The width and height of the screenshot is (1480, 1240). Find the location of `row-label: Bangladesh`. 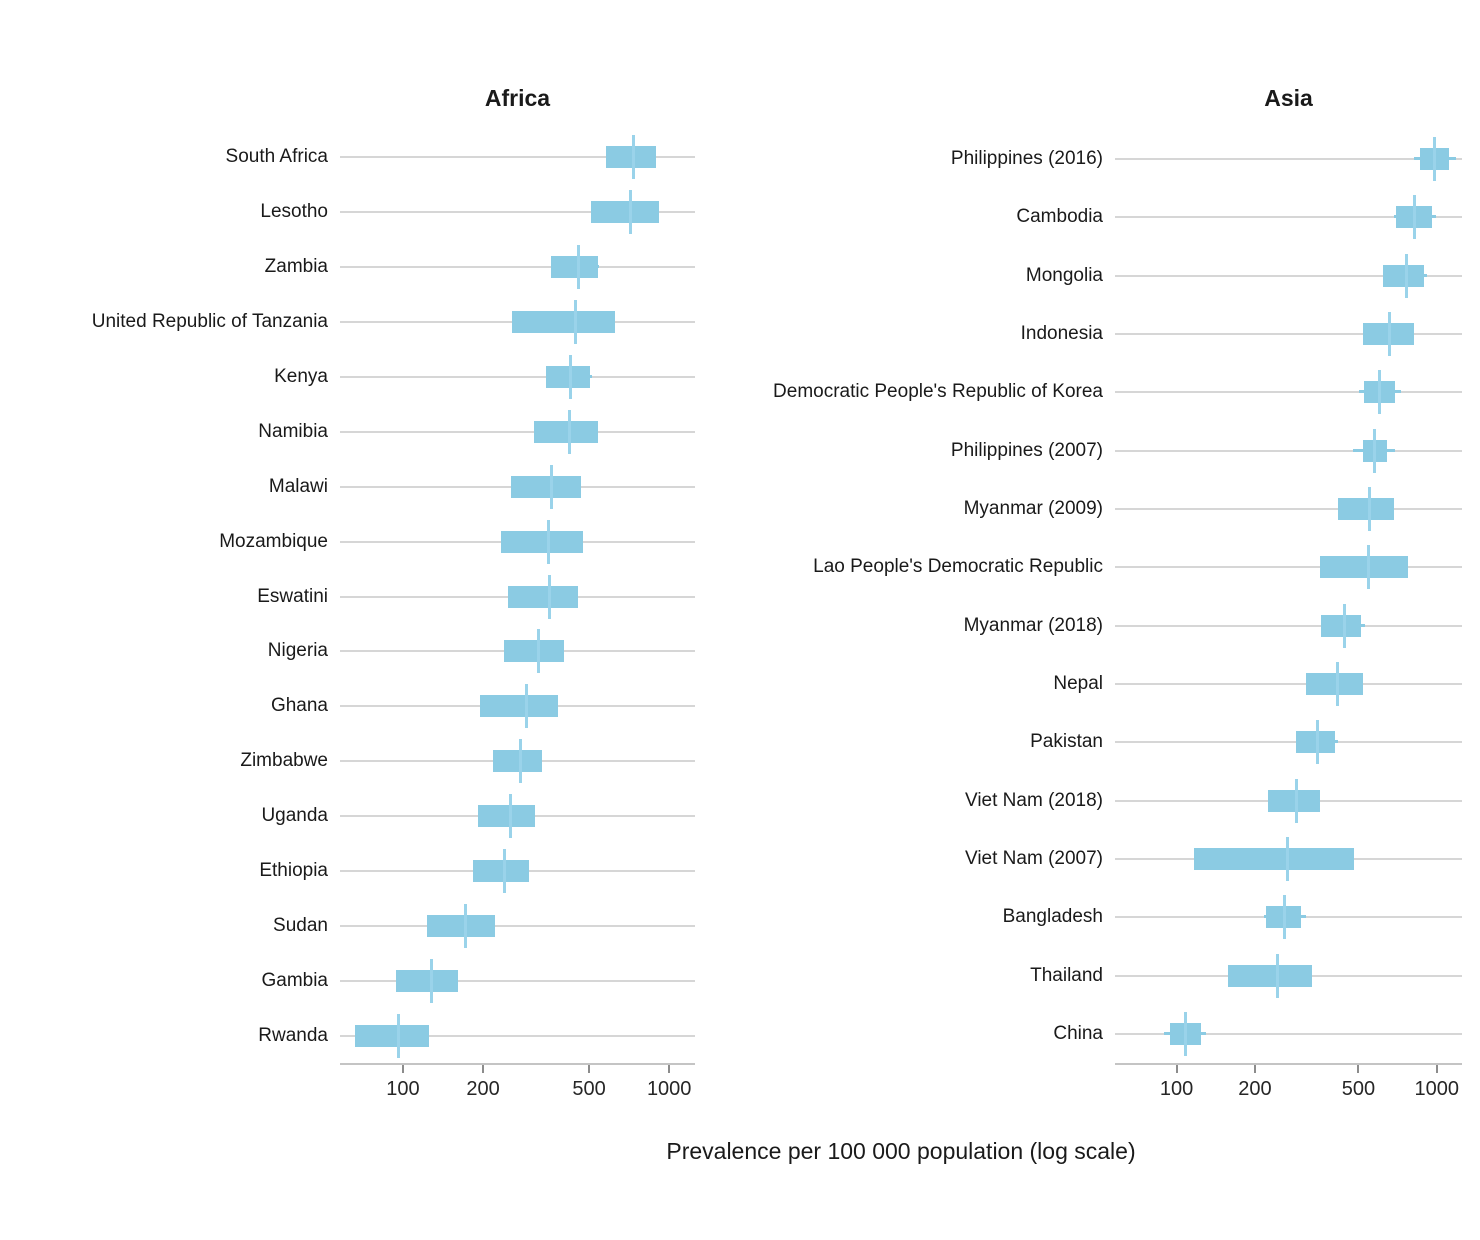

row-label: Bangladesh is located at coordinates (1052, 917).